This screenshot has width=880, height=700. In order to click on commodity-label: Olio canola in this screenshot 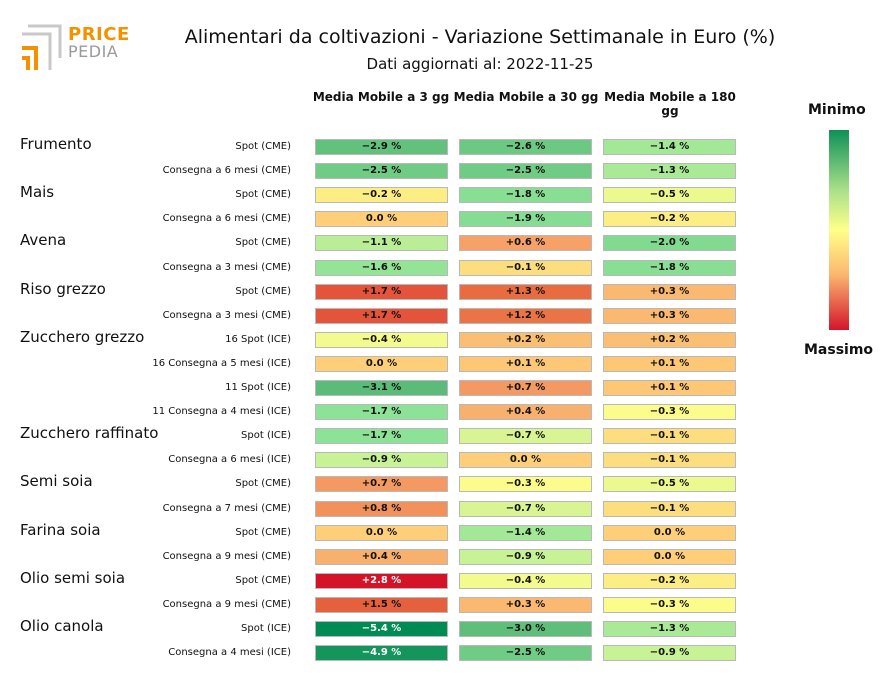, I will do `click(62, 626)`.